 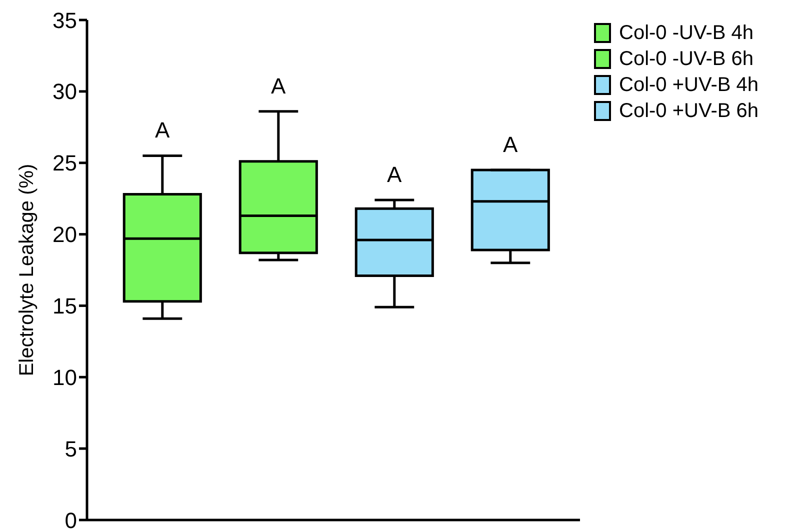 What do you see at coordinates (689, 85) in the screenshot?
I see `legend-label: Col-0 +UV-B 4h` at bounding box center [689, 85].